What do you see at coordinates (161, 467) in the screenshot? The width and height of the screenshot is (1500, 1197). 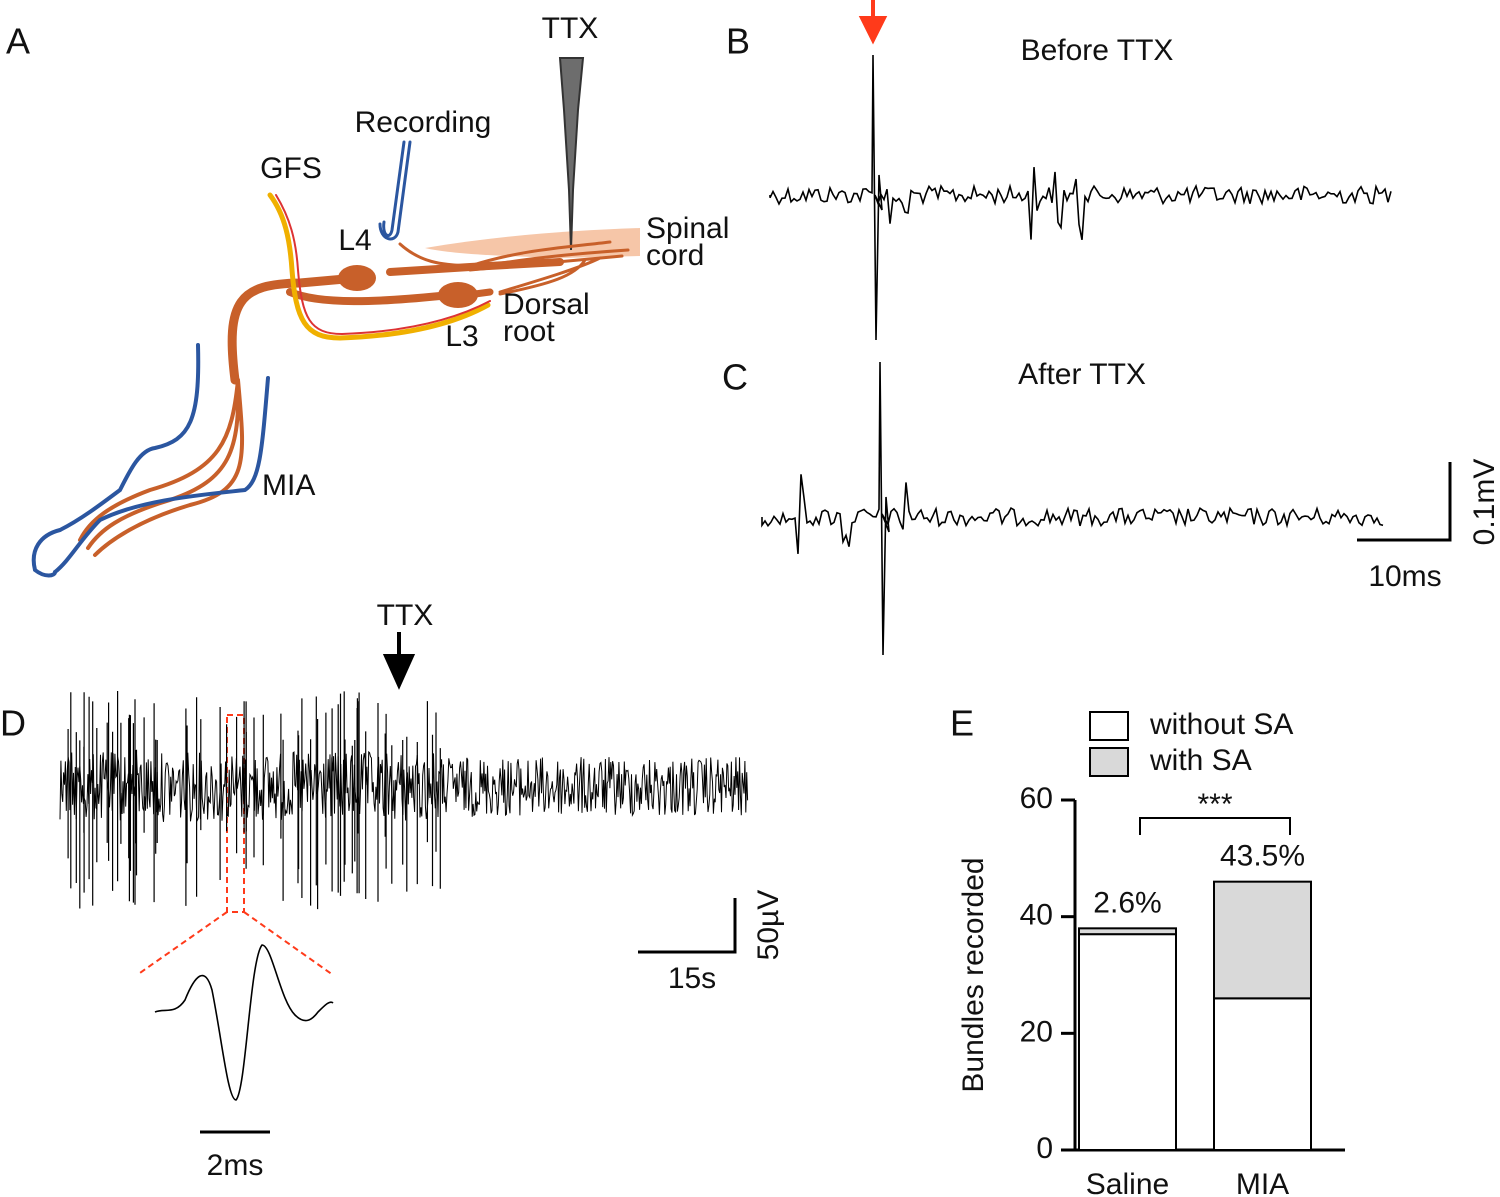 I see `leg-nerves` at bounding box center [161, 467].